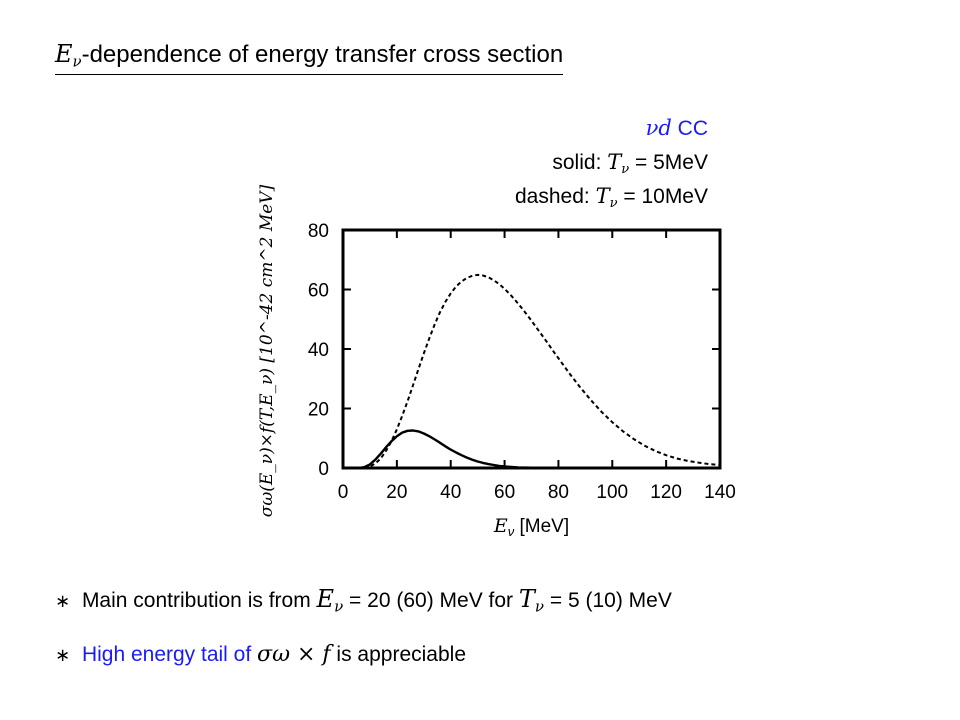 The width and height of the screenshot is (960, 720). What do you see at coordinates (431, 600) in the screenshot?
I see `bullet1-mid: = 20 (60) MeV for` at bounding box center [431, 600].